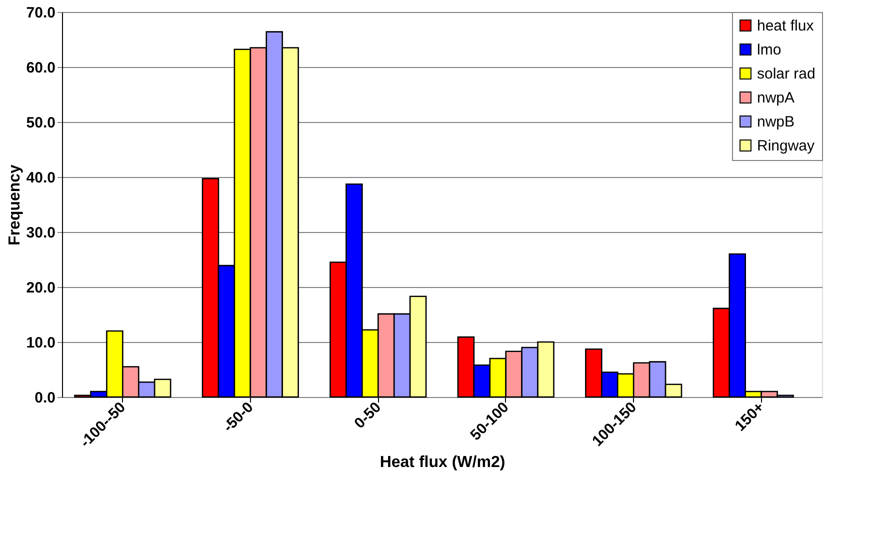 This screenshot has height=554, width=884. I want to click on y-tick-label: 60.0, so click(41, 68).